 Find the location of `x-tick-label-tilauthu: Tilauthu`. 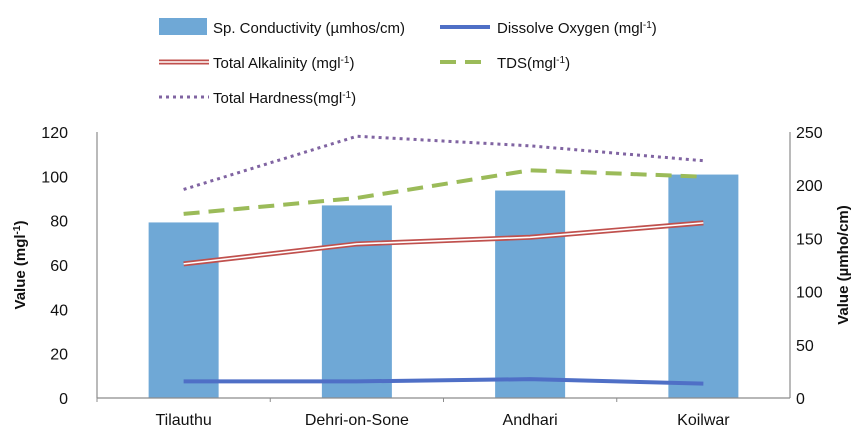

x-tick-label-tilauthu: Tilauthu is located at coordinates (183, 420).